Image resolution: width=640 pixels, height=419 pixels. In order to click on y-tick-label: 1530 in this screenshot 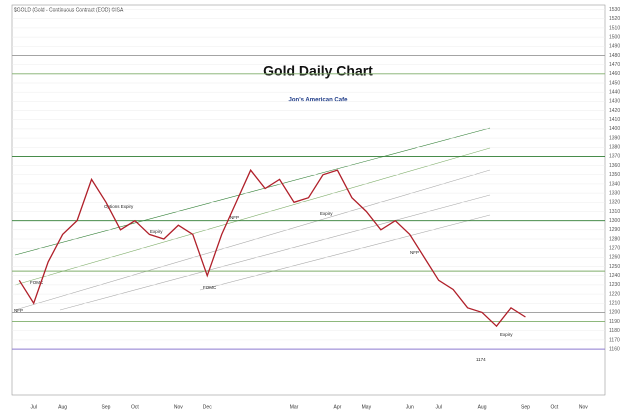, I will do `click(614, 10)`.